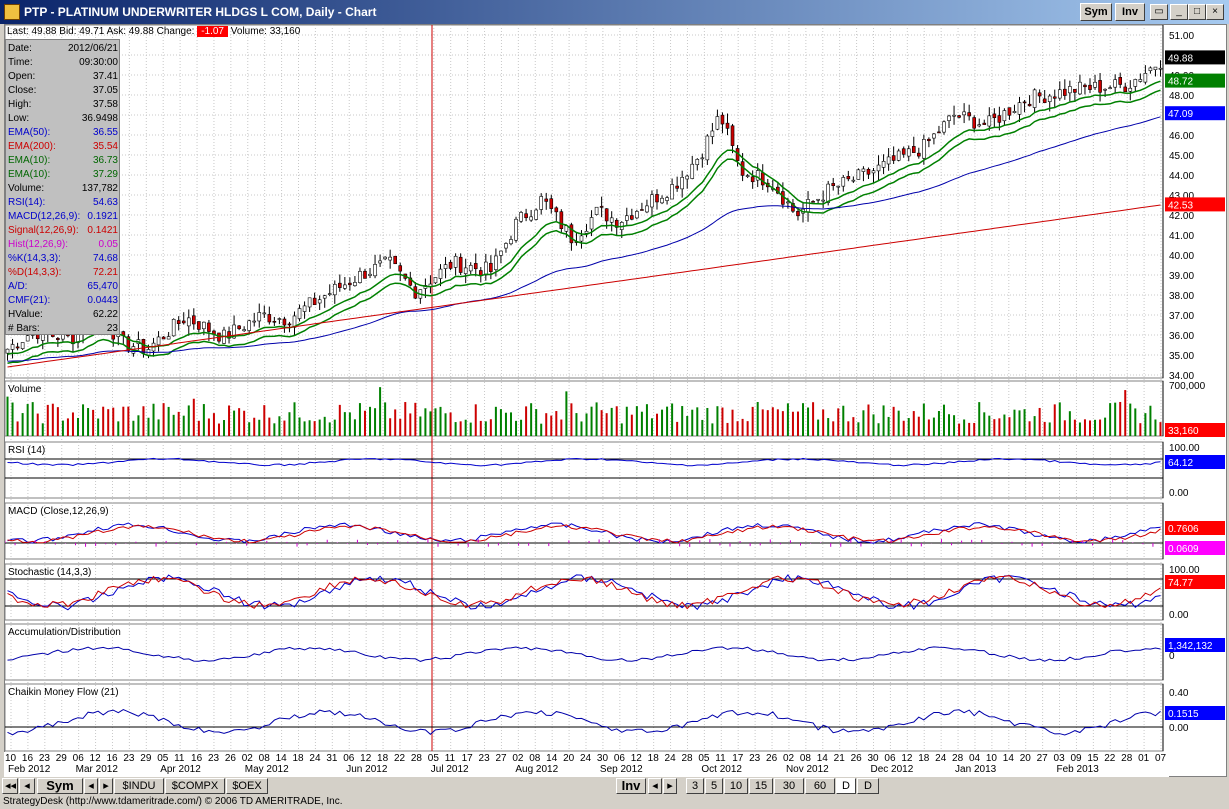 The width and height of the screenshot is (1229, 809). Describe the element at coordinates (25, 314) in the screenshot. I see `info-key: HValue:` at that location.